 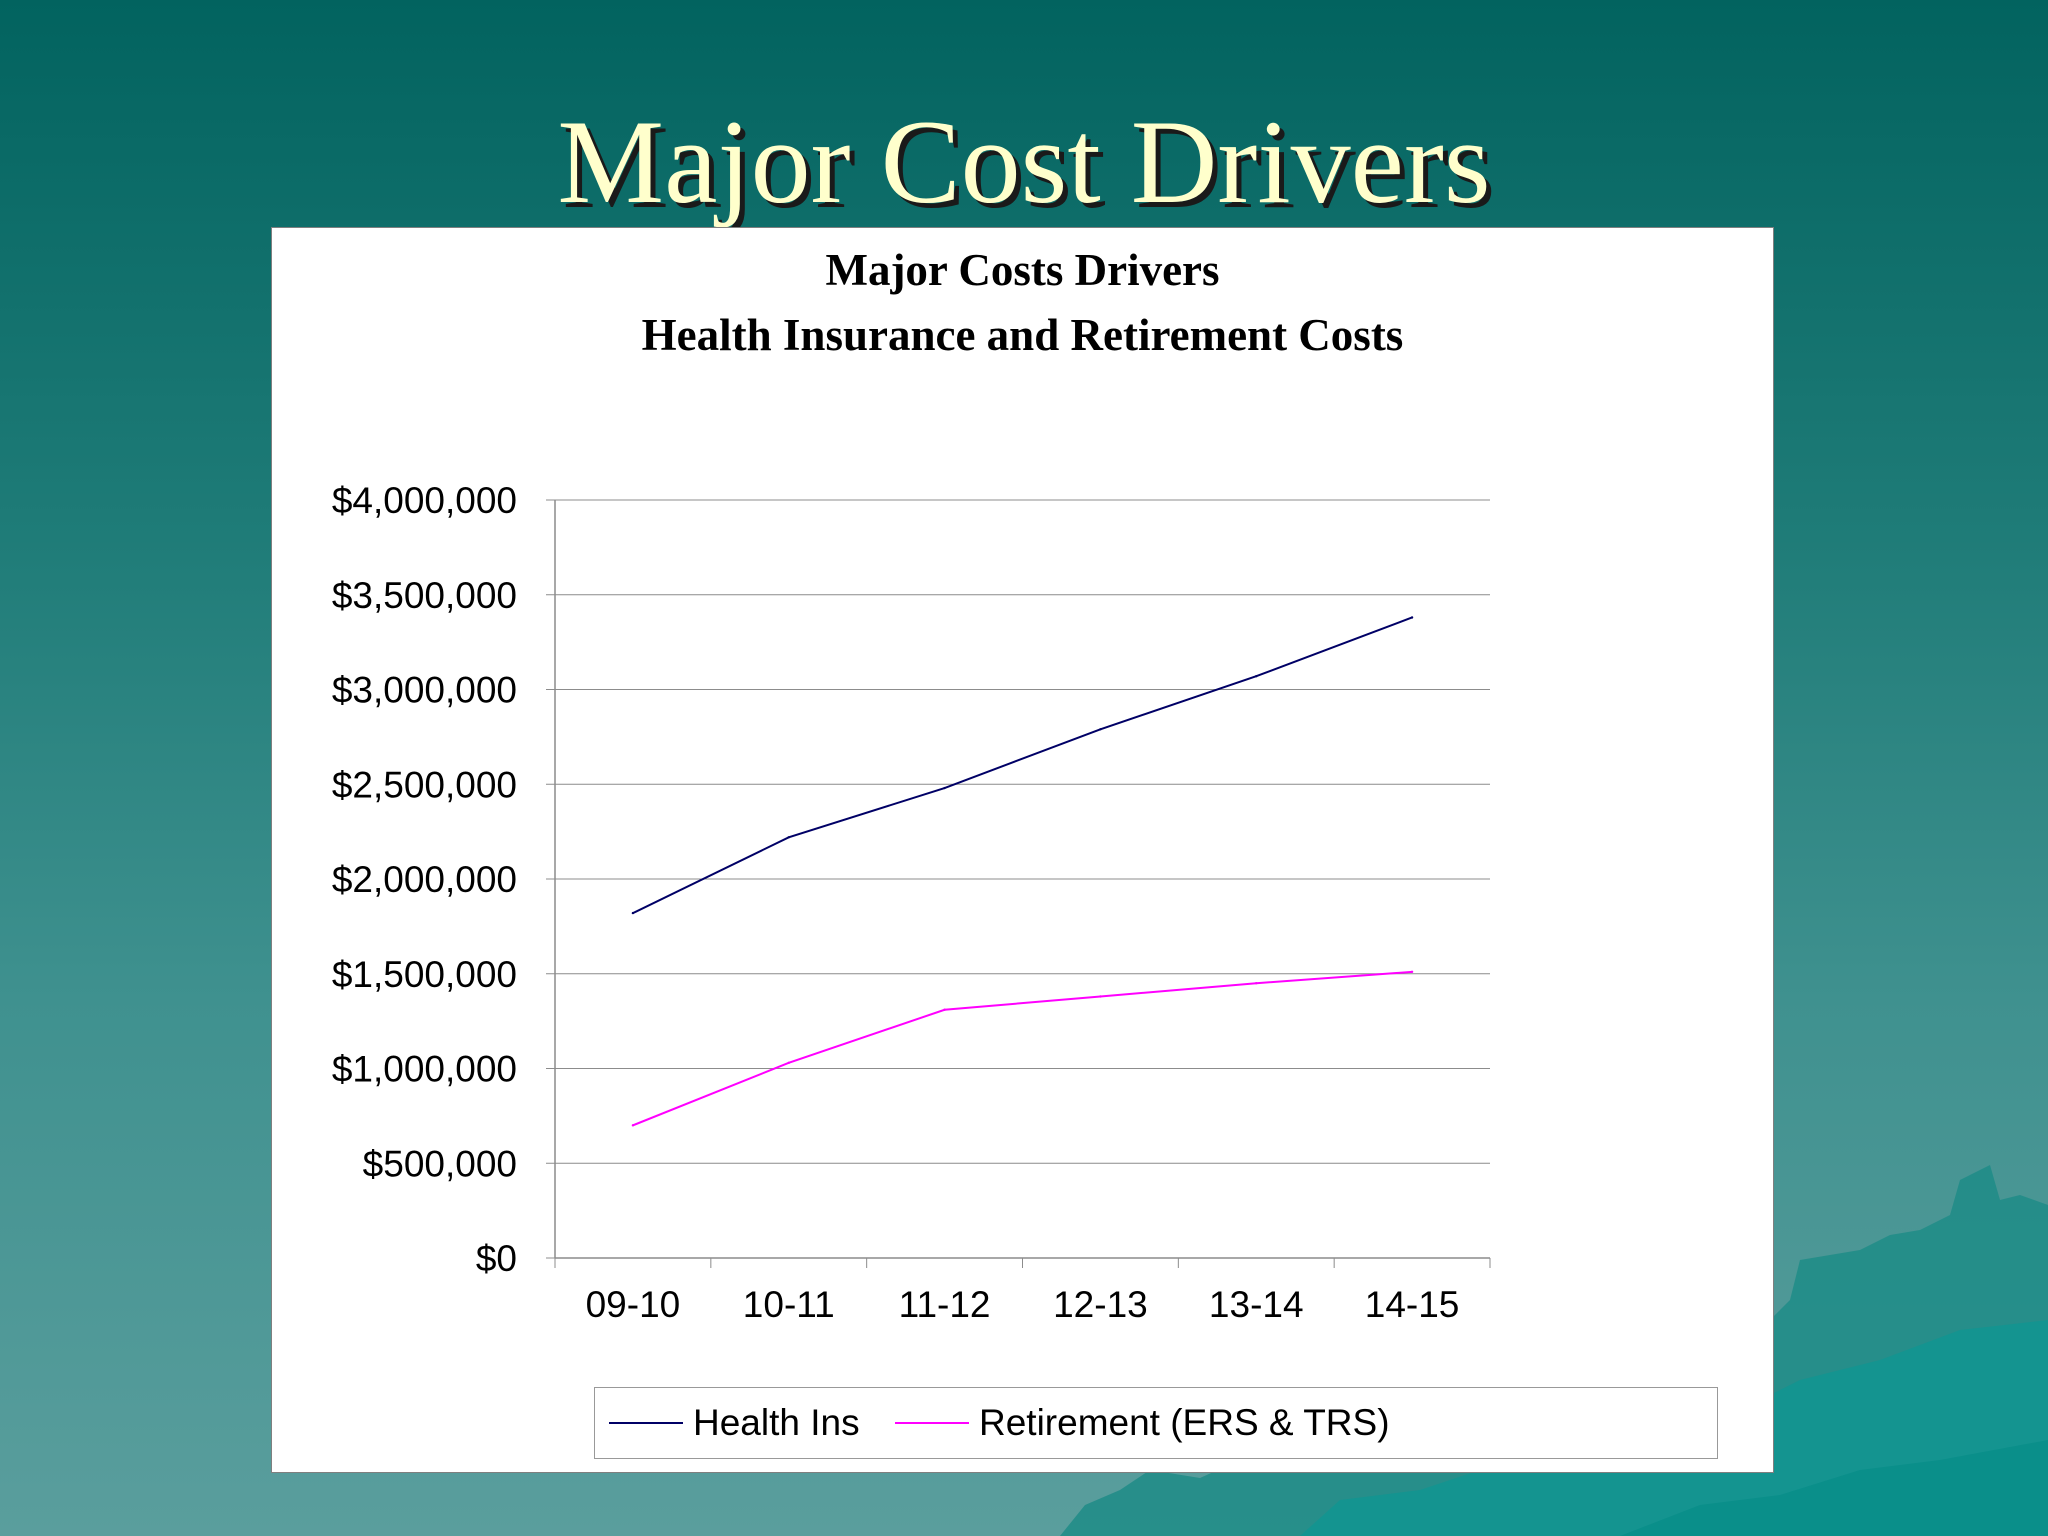 What do you see at coordinates (440, 1163) in the screenshot?
I see `y-tick-label: $500,000` at bounding box center [440, 1163].